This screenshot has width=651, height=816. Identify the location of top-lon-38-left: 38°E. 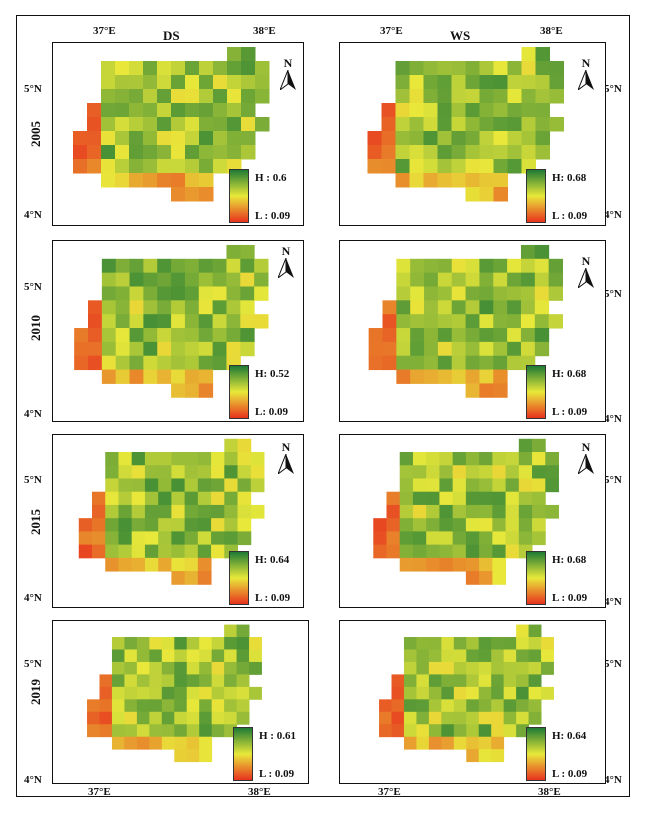
(264, 31).